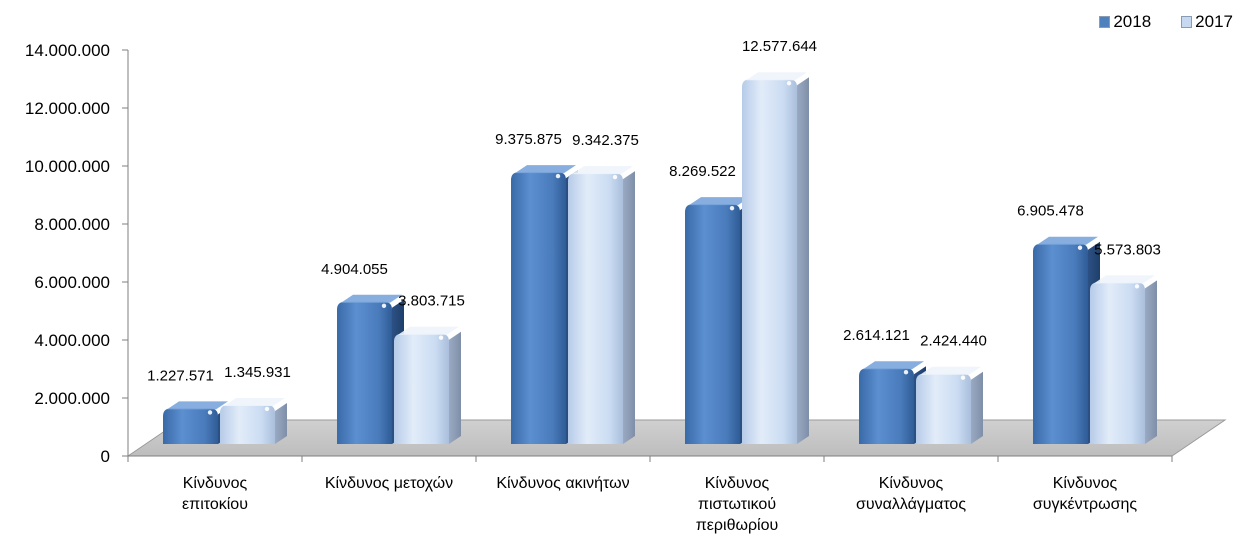 This screenshot has height=544, width=1241. What do you see at coordinates (779, 46) in the screenshot?
I see `data-label: 12.577.644` at bounding box center [779, 46].